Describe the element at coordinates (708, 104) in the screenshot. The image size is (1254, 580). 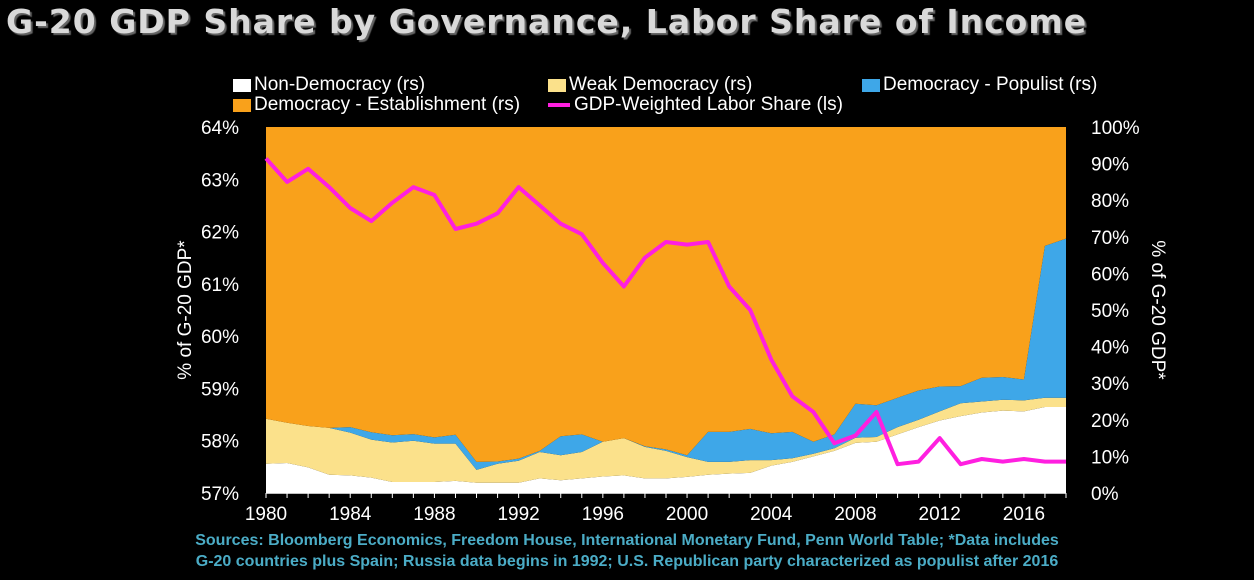
I see `legend-label-labor-share: GDP-Weighted Labor Share (ls)` at that location.